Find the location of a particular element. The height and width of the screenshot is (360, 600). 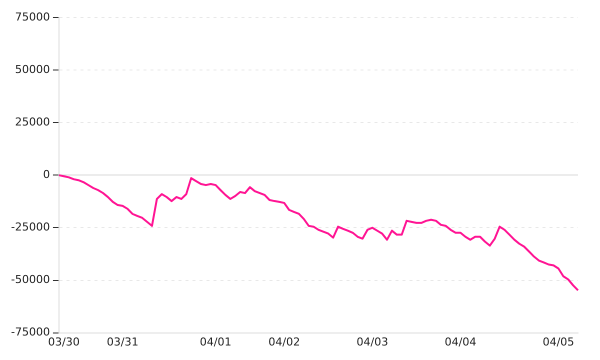

y-tick-label: 75000 is located at coordinates (32, 17).